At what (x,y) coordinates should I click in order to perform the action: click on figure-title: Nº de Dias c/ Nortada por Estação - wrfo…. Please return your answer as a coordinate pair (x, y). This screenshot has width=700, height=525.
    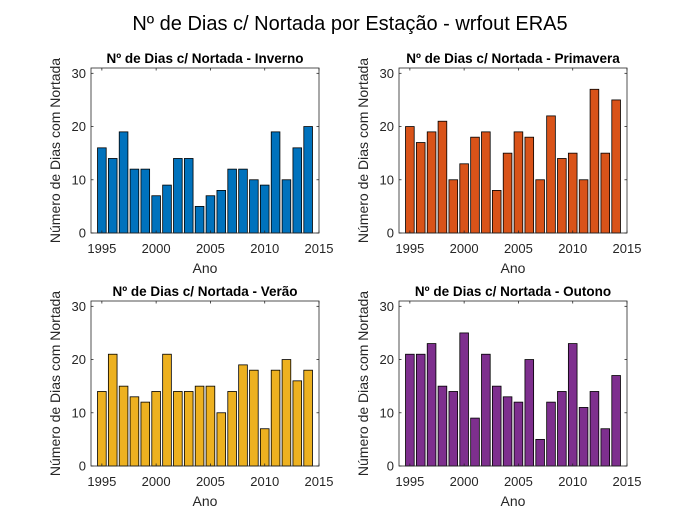
    Looking at the image, I should click on (349, 24).